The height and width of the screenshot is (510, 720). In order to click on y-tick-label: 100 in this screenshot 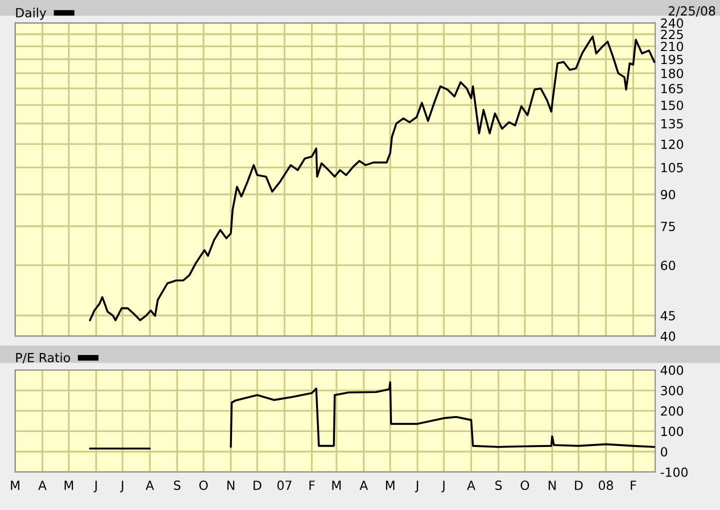, I will do `click(672, 431)`.